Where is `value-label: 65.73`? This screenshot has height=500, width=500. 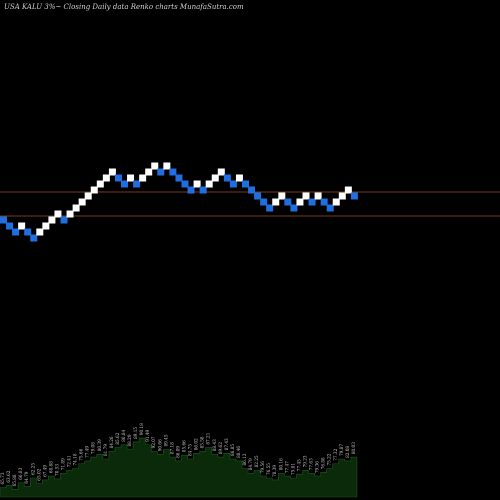 value-label: 65.73 is located at coordinates (2, 478).